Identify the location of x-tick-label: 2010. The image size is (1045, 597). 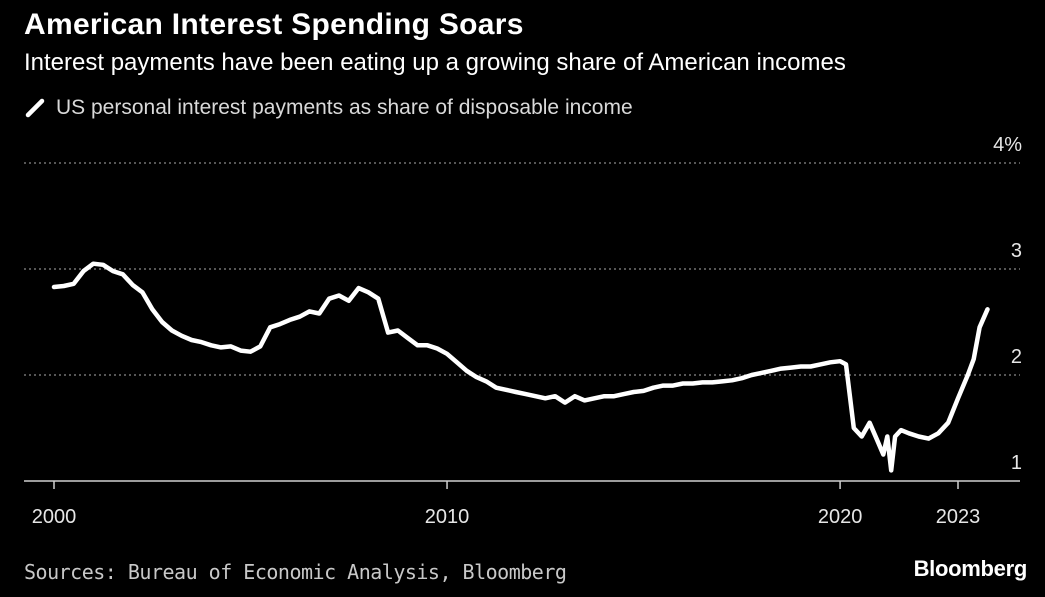
(447, 517).